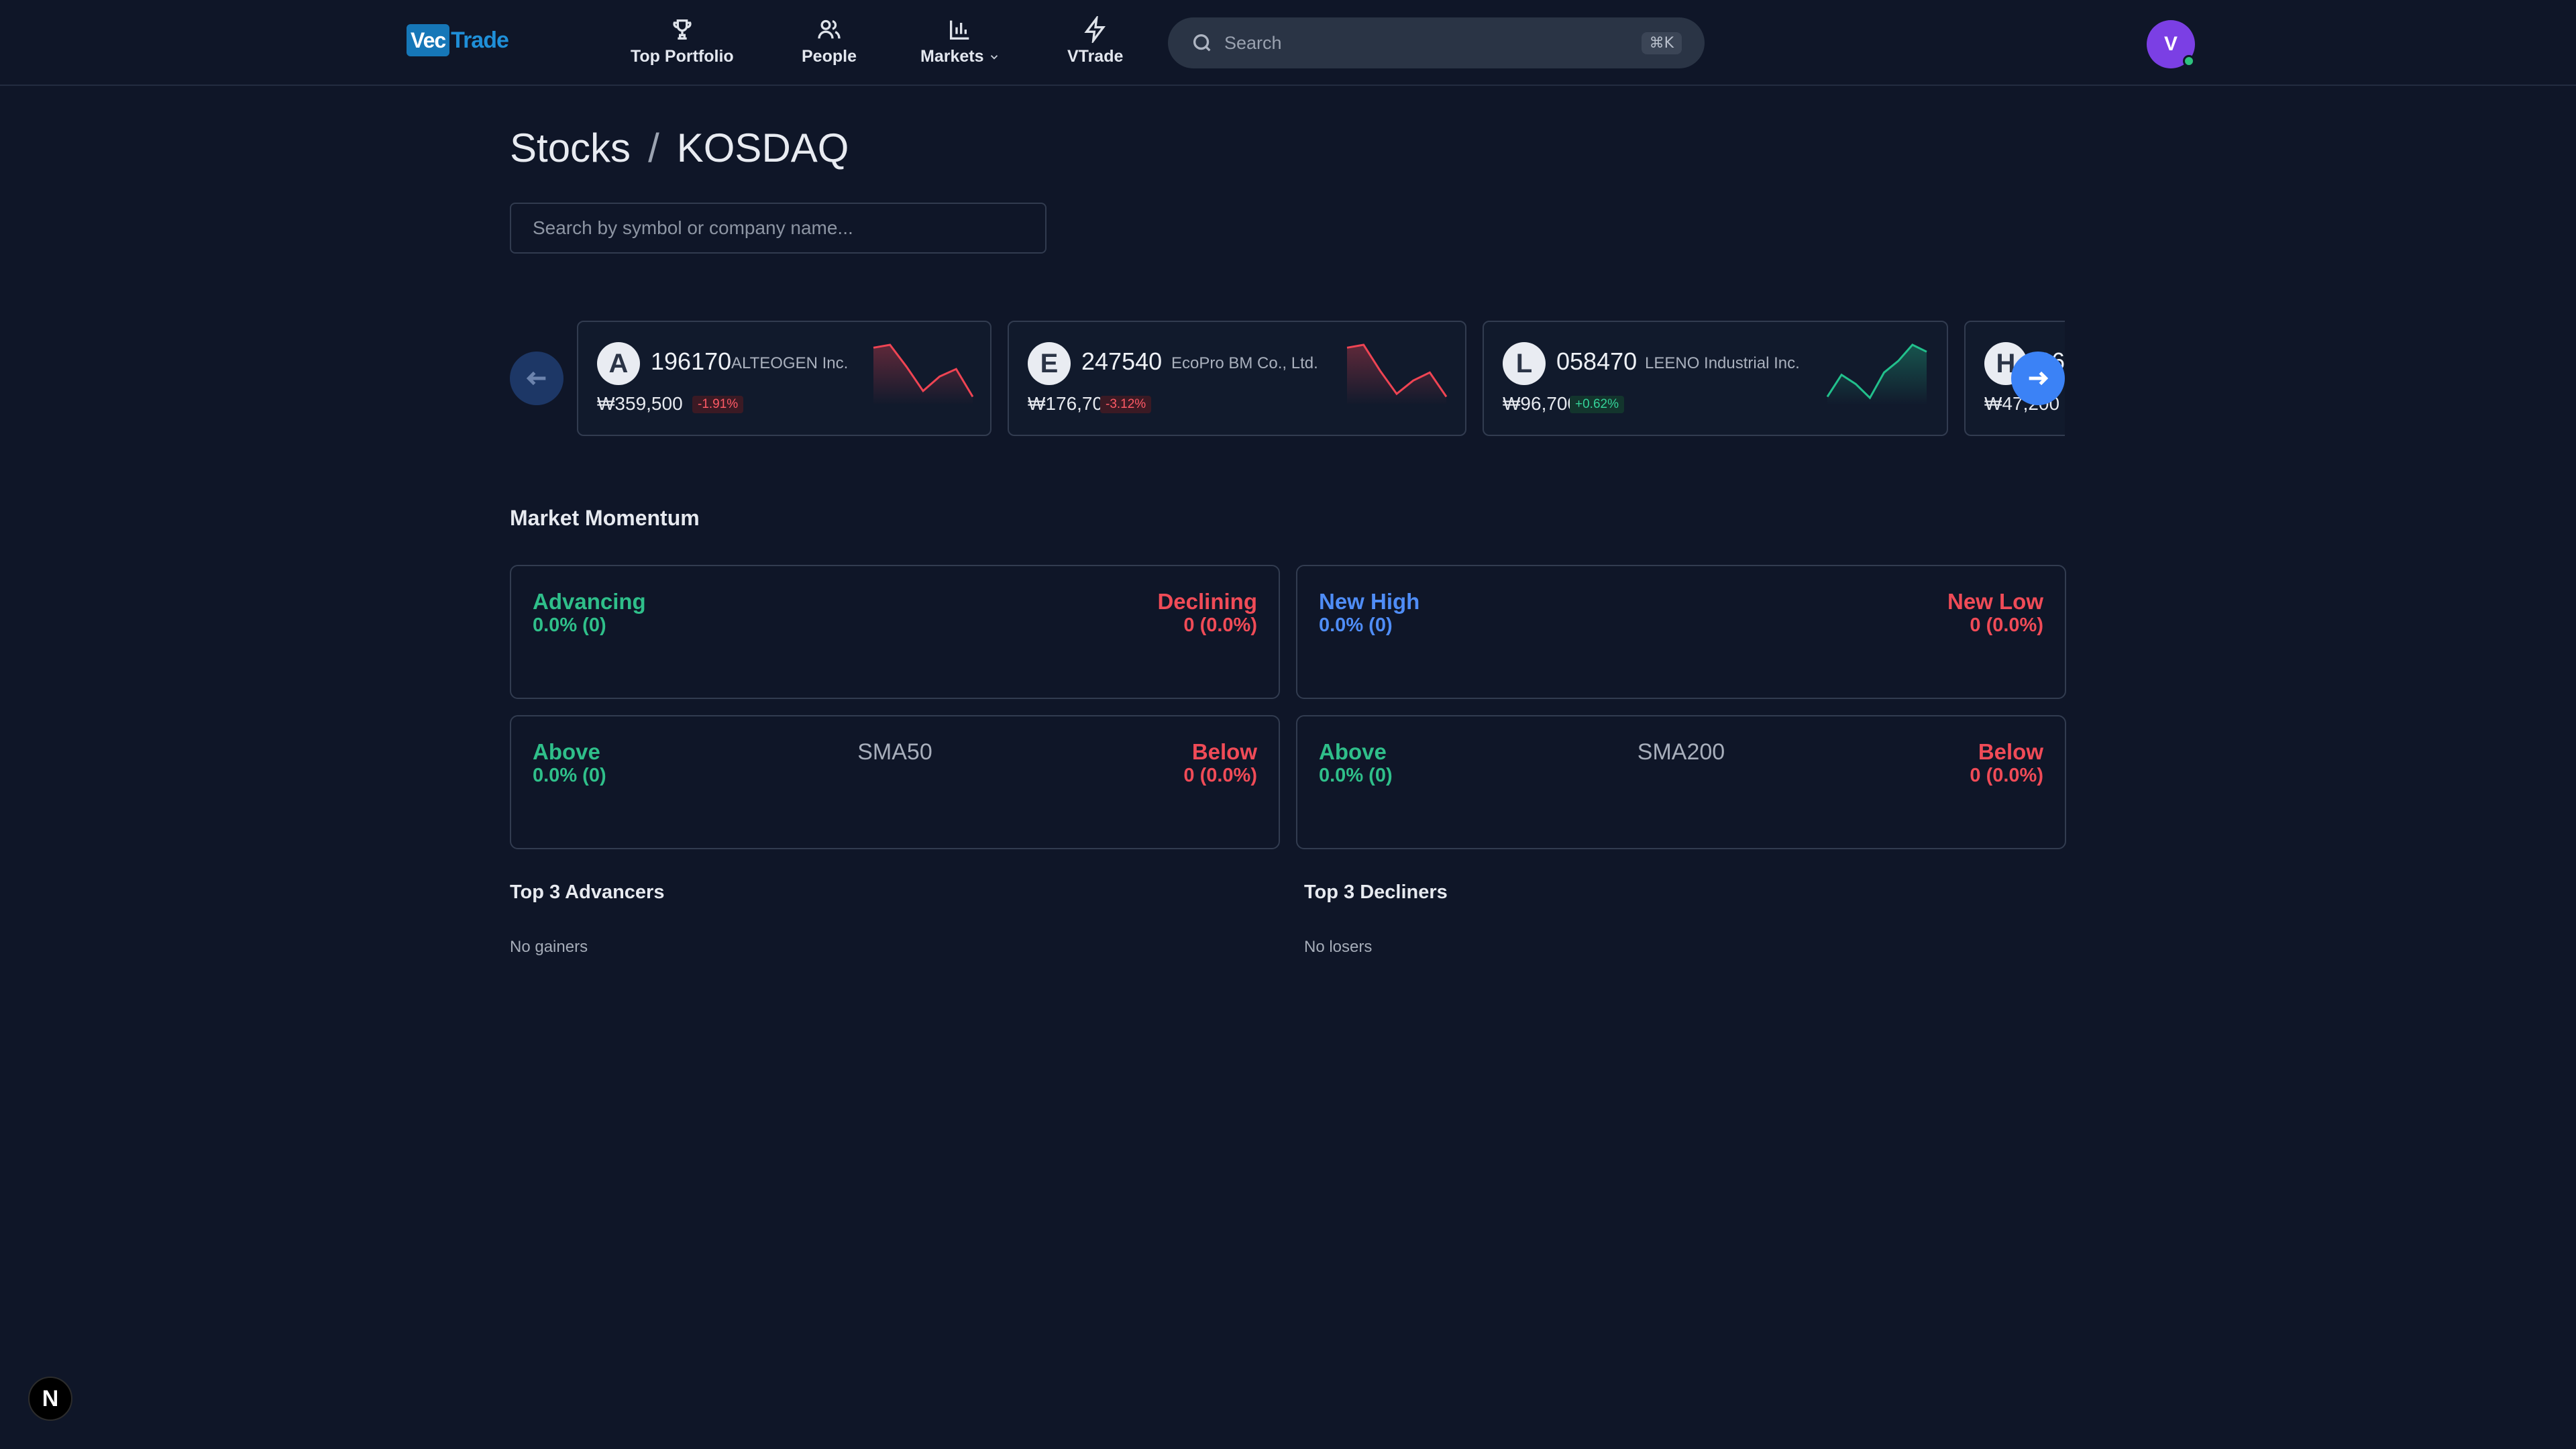 The width and height of the screenshot is (2576, 1449). What do you see at coordinates (1095, 44) in the screenshot?
I see `nav-vtrade: VTrade` at bounding box center [1095, 44].